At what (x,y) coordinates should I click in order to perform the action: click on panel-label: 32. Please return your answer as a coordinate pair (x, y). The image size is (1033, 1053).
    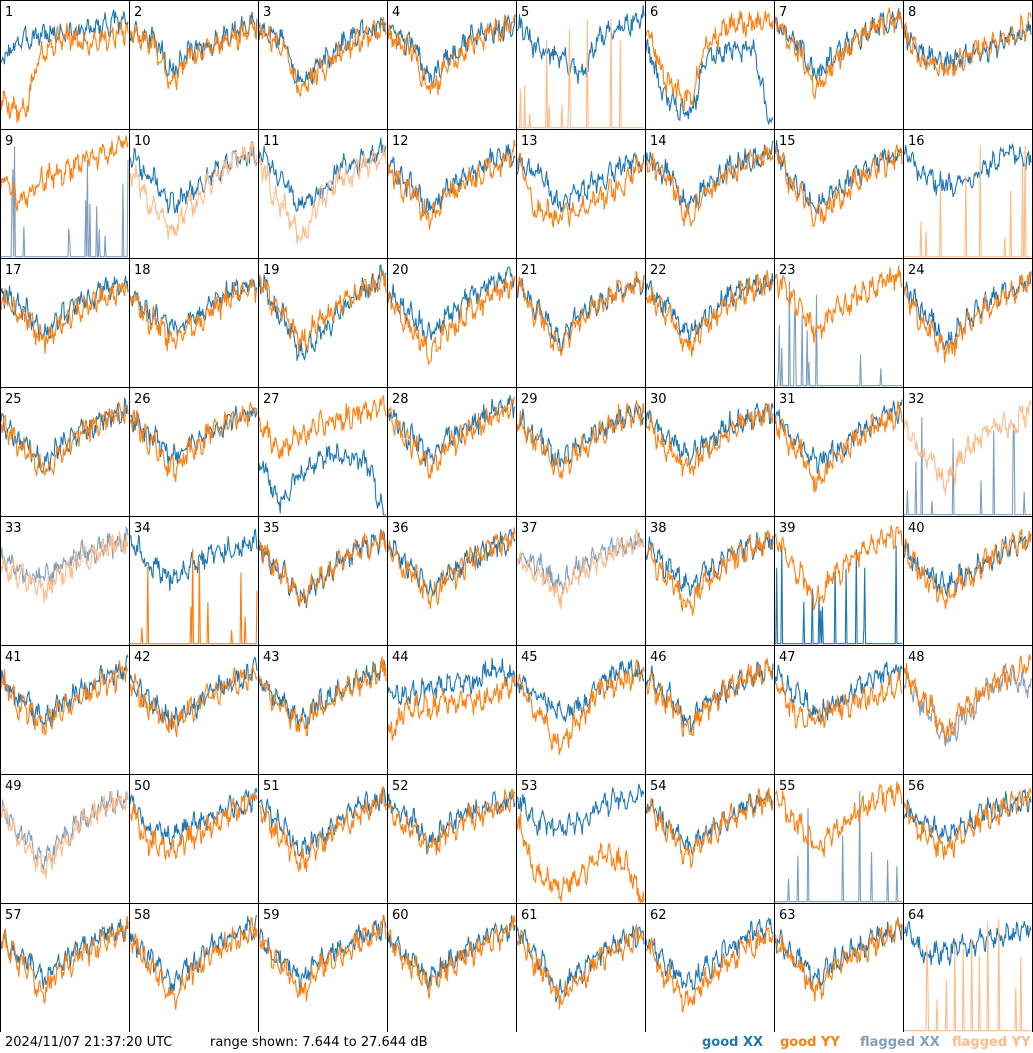
    Looking at the image, I should click on (916, 399).